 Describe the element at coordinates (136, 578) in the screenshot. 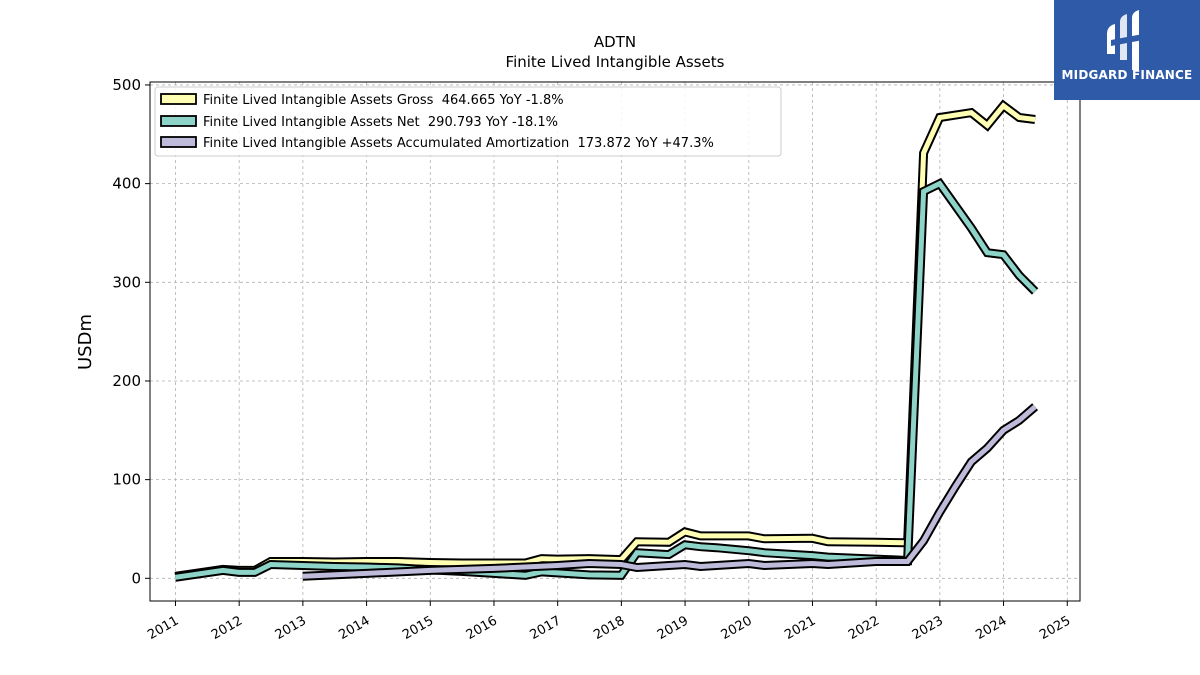

I see `y-tick-label: 0` at that location.